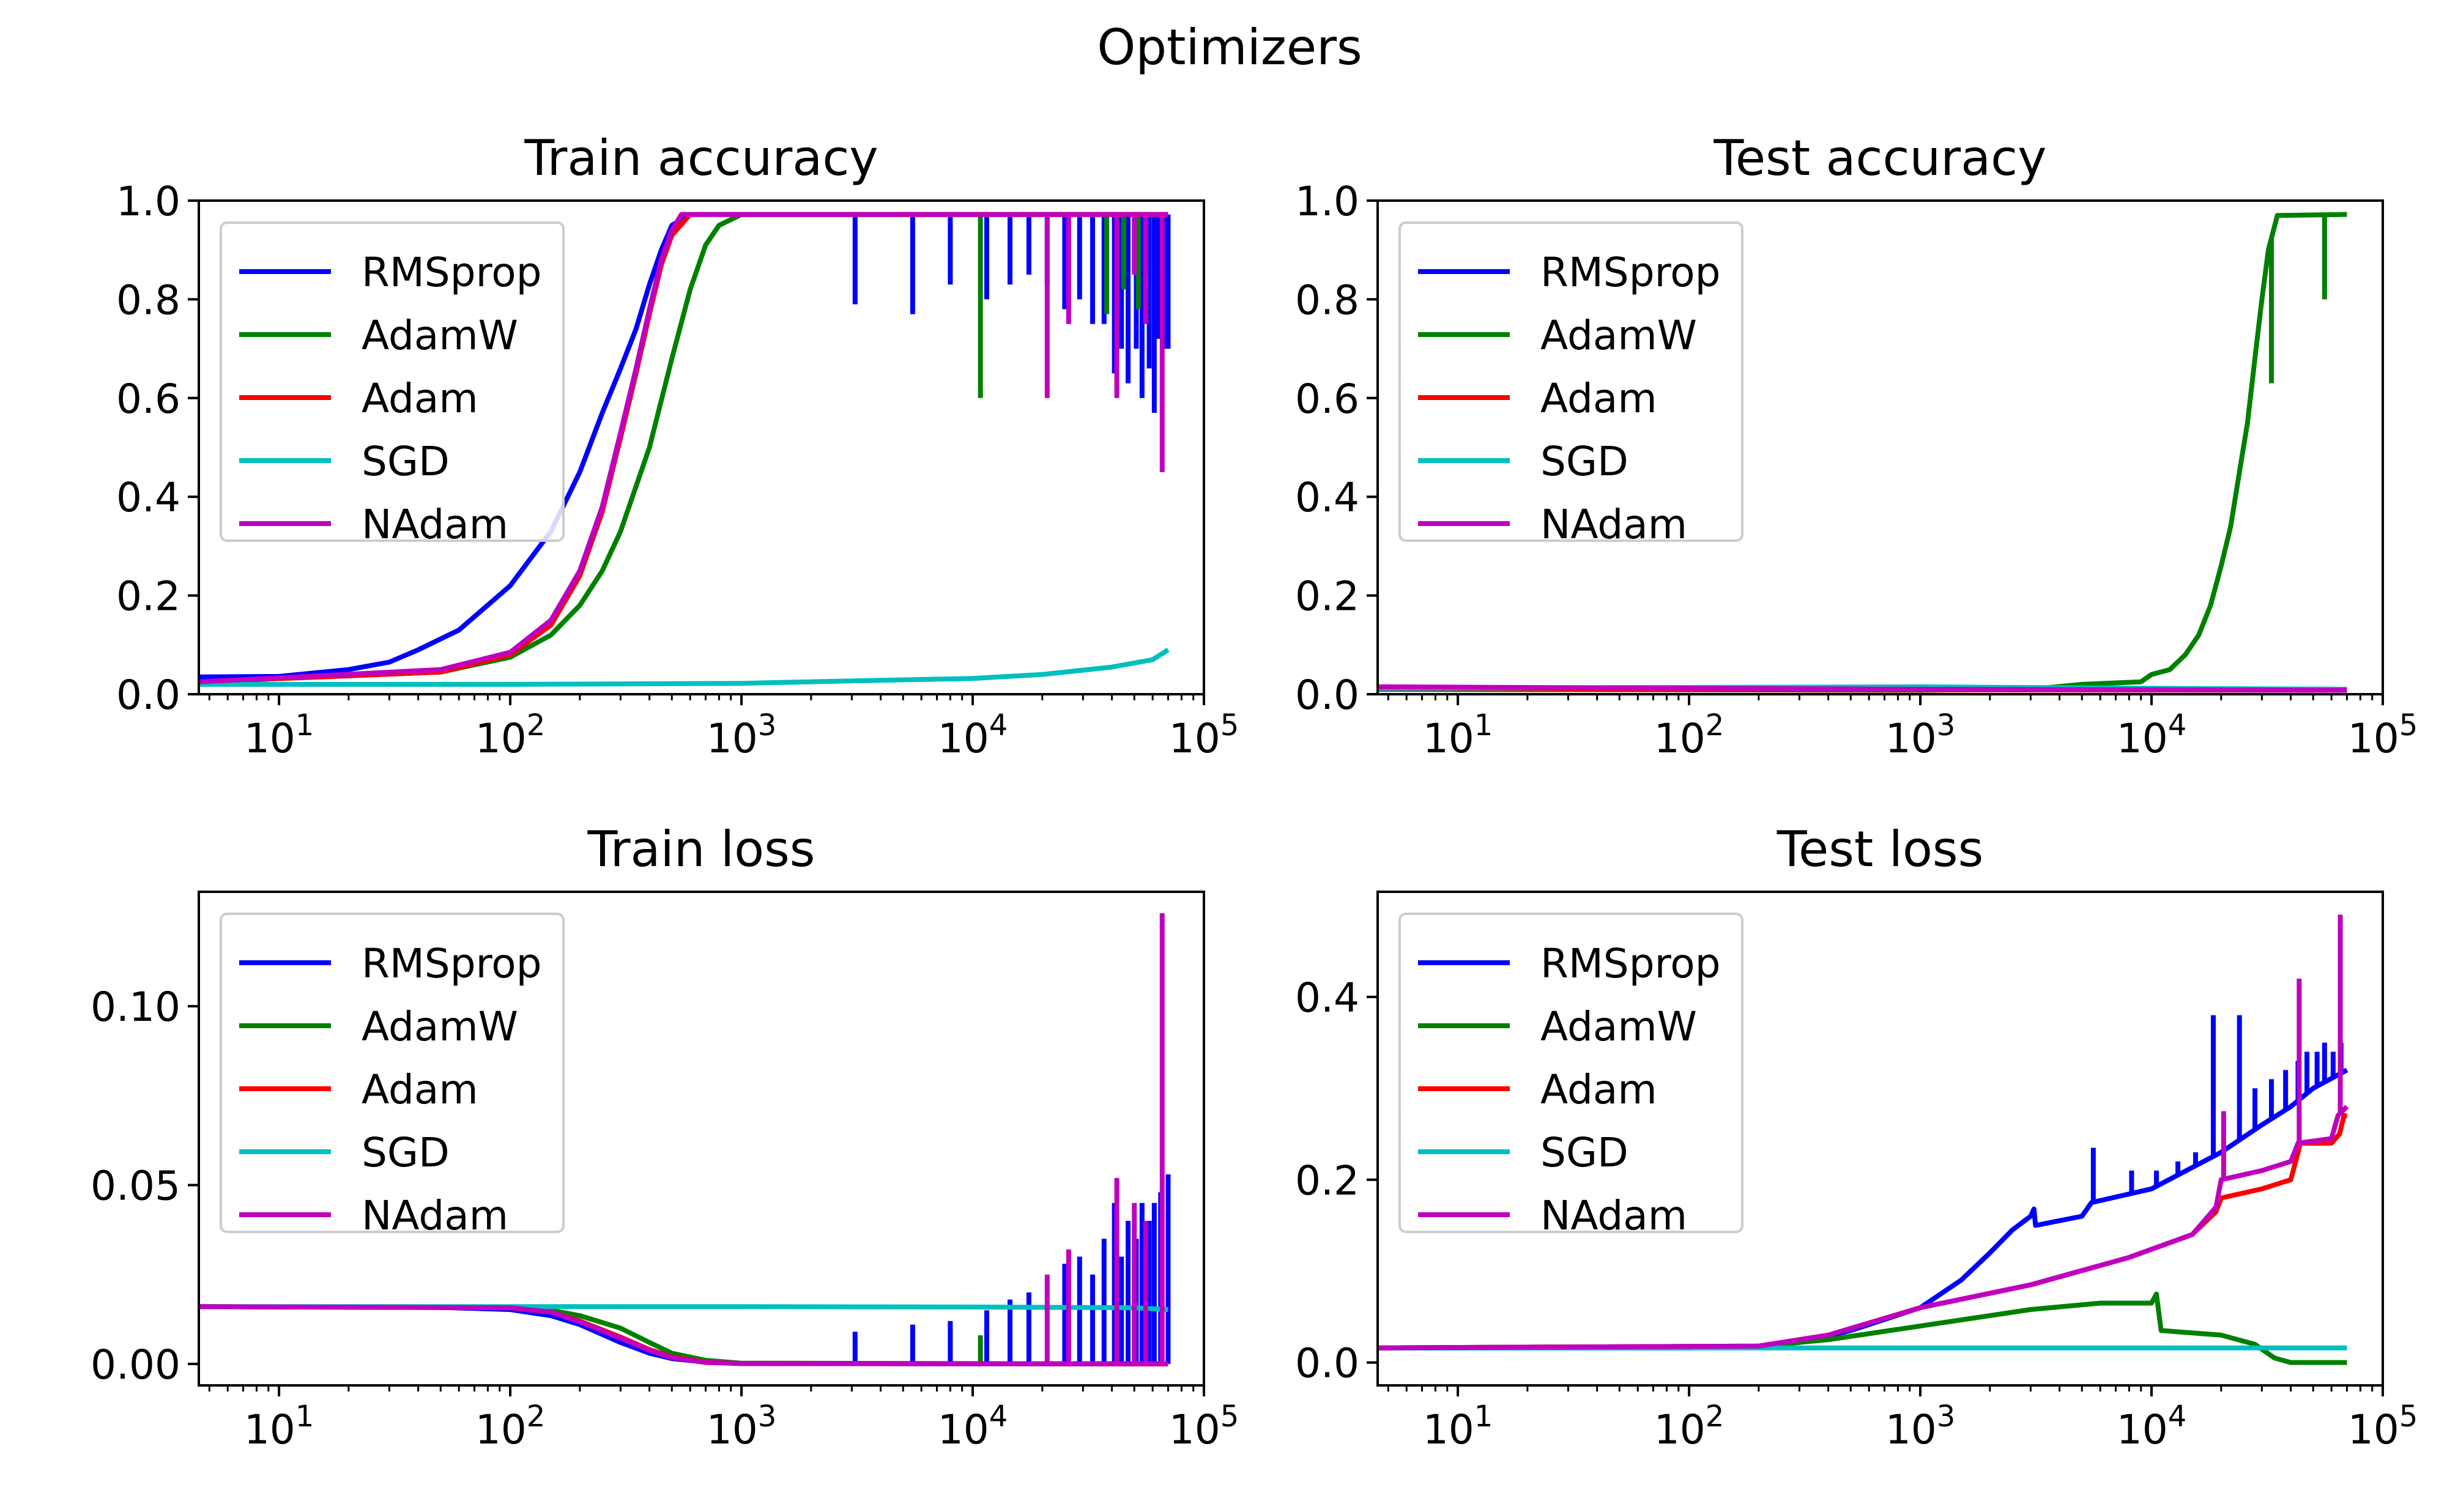 This screenshot has width=2447, height=1512. Describe the element at coordinates (136, 1186) in the screenshot. I see `y-tick-label: 0.05` at that location.